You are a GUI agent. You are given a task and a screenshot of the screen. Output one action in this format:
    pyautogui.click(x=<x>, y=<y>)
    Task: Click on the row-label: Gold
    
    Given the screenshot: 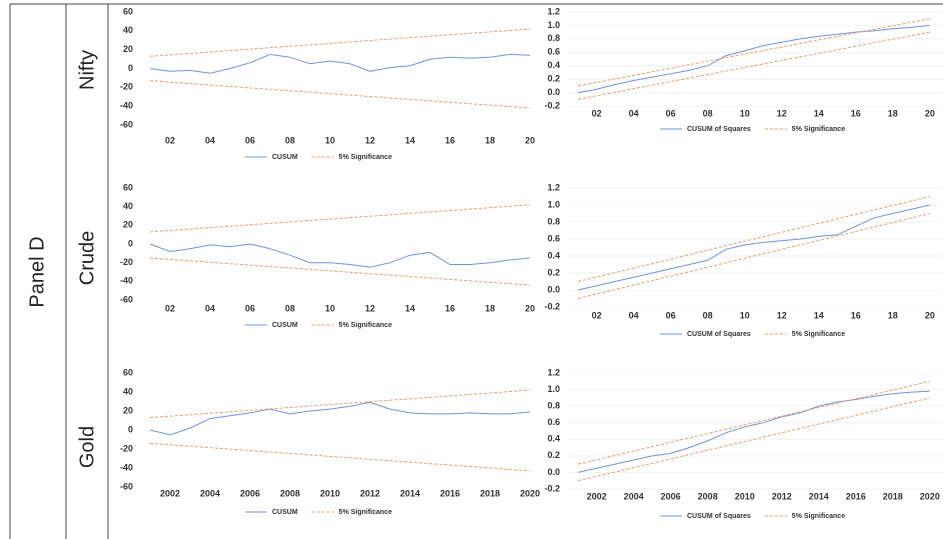 What is the action you would take?
    pyautogui.click(x=87, y=447)
    